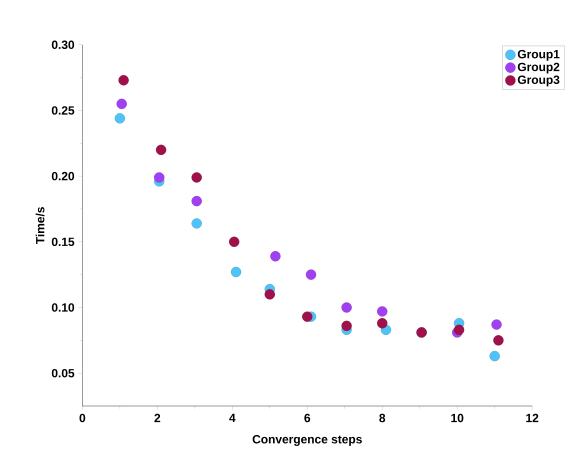  Describe the element at coordinates (63, 176) in the screenshot. I see `y-tick-label: 0.20` at that location.